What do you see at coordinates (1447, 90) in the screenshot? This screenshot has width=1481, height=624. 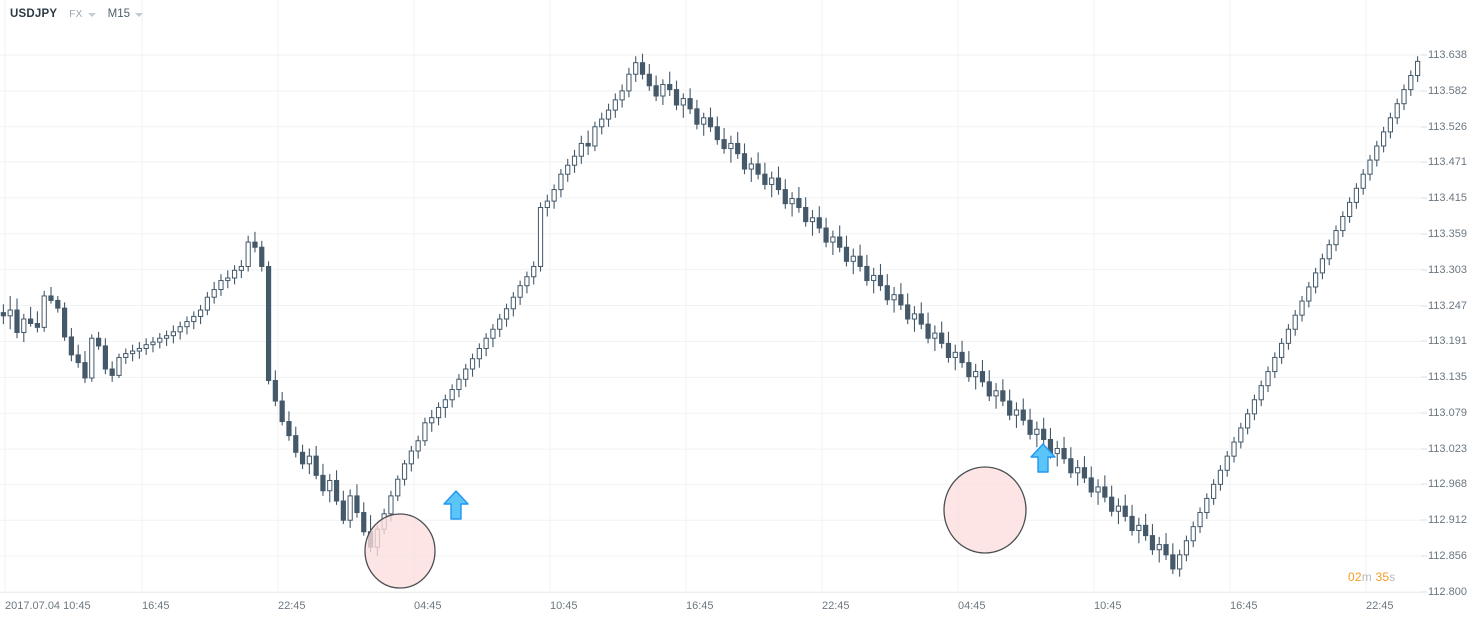 I see `price-tick-label: 113.582` at bounding box center [1447, 90].